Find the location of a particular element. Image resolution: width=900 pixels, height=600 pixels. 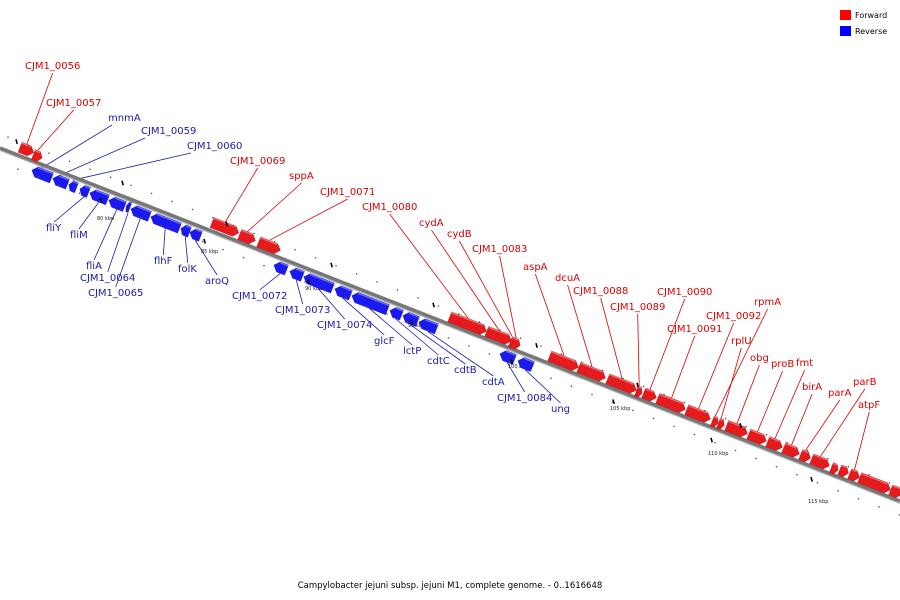

gene-arrow-flhF is located at coordinates (166, 223).